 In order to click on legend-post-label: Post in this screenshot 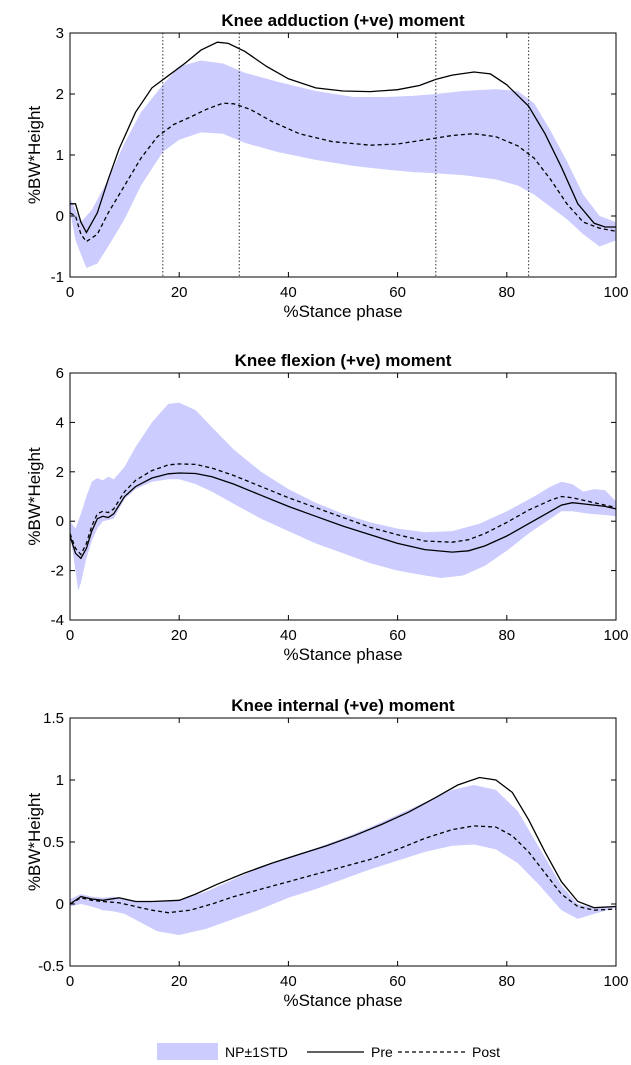, I will do `click(486, 1052)`.